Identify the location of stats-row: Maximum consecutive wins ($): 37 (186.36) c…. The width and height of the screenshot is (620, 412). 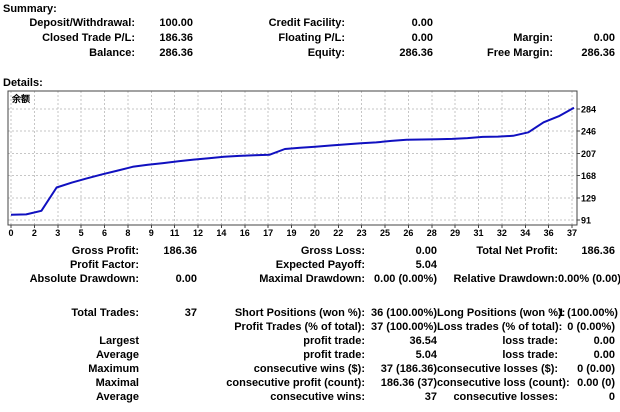
(310, 369).